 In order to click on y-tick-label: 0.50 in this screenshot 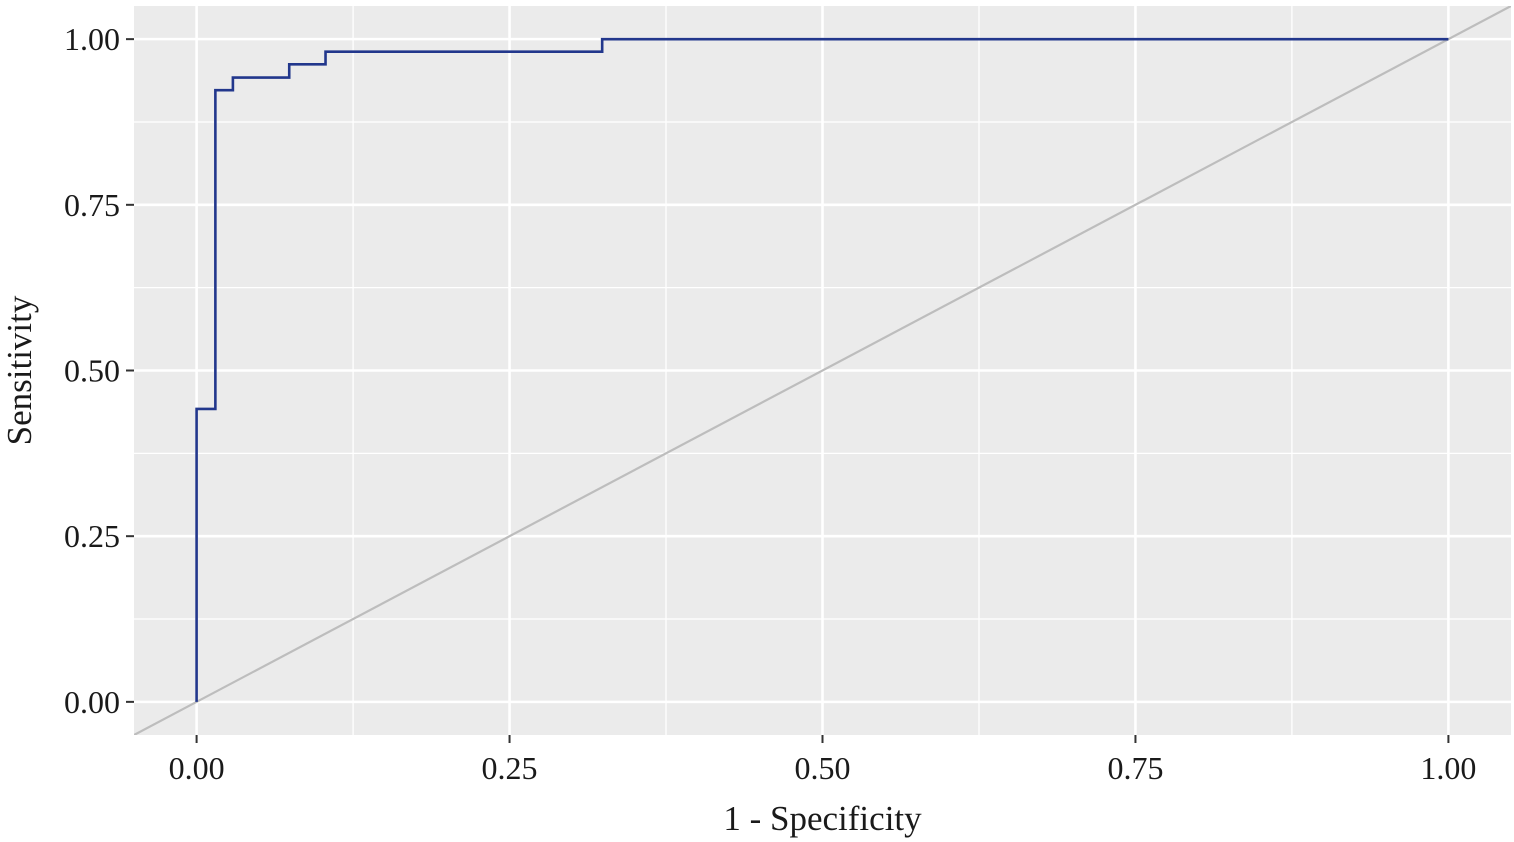, I will do `click(92, 371)`.